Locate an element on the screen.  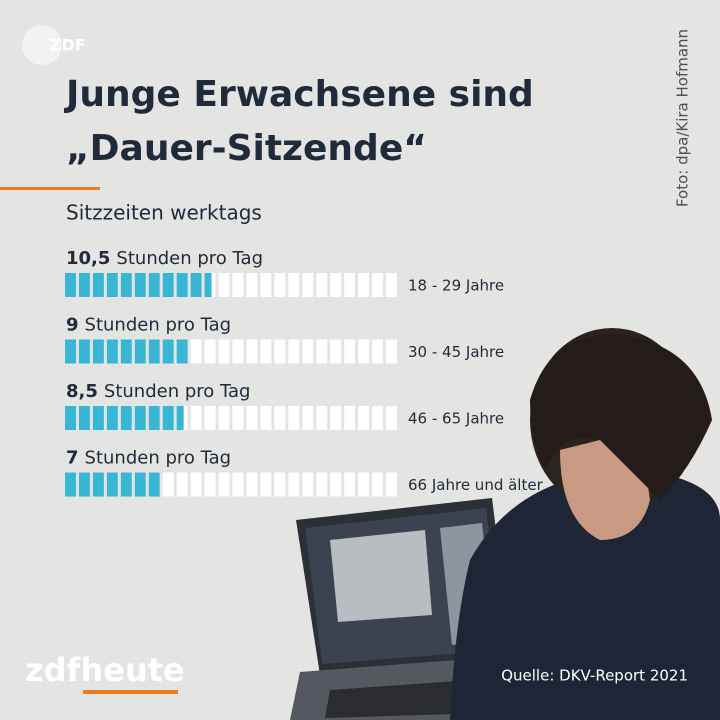
title-line: „Dauer-Sitzende“ is located at coordinates (246, 148).